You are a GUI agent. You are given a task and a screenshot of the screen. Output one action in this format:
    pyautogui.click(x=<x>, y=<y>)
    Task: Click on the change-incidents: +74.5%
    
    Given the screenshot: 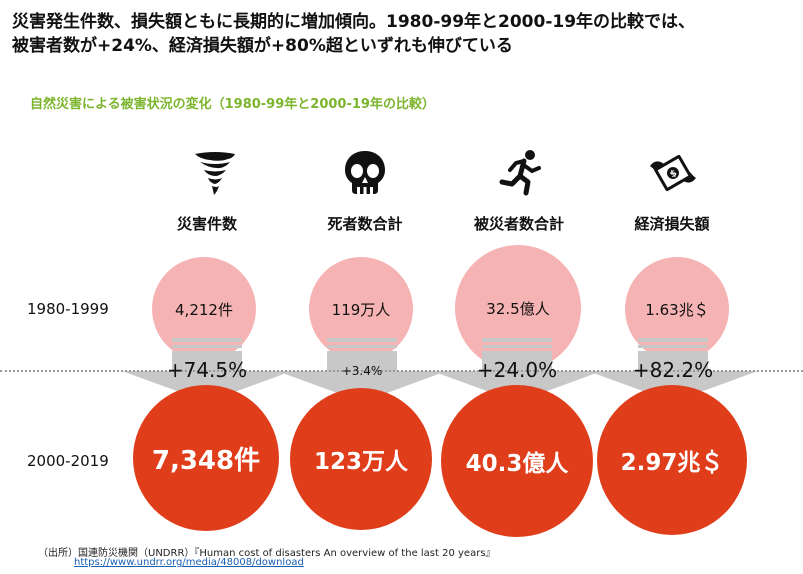 What is the action you would take?
    pyautogui.click(x=207, y=370)
    